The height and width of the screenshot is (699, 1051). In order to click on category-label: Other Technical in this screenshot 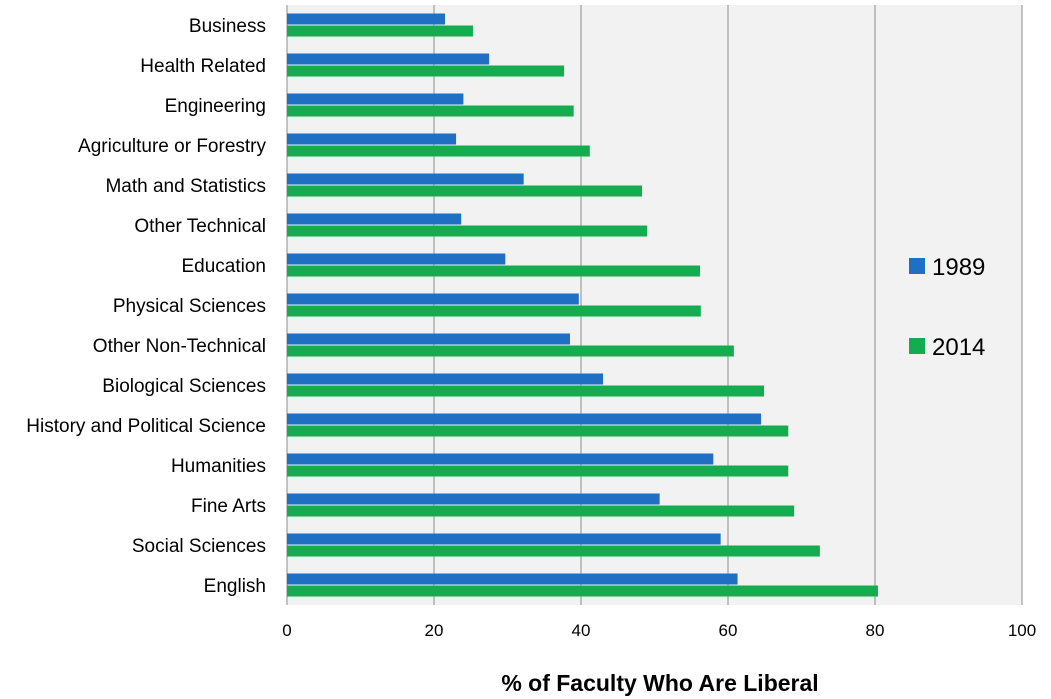, I will do `click(200, 226)`.